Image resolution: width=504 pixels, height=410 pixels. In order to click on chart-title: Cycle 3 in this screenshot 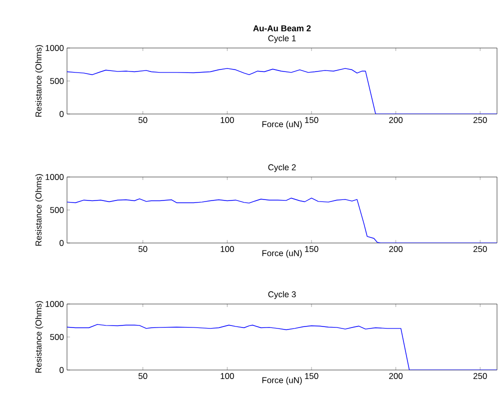, I will do `click(282, 295)`.